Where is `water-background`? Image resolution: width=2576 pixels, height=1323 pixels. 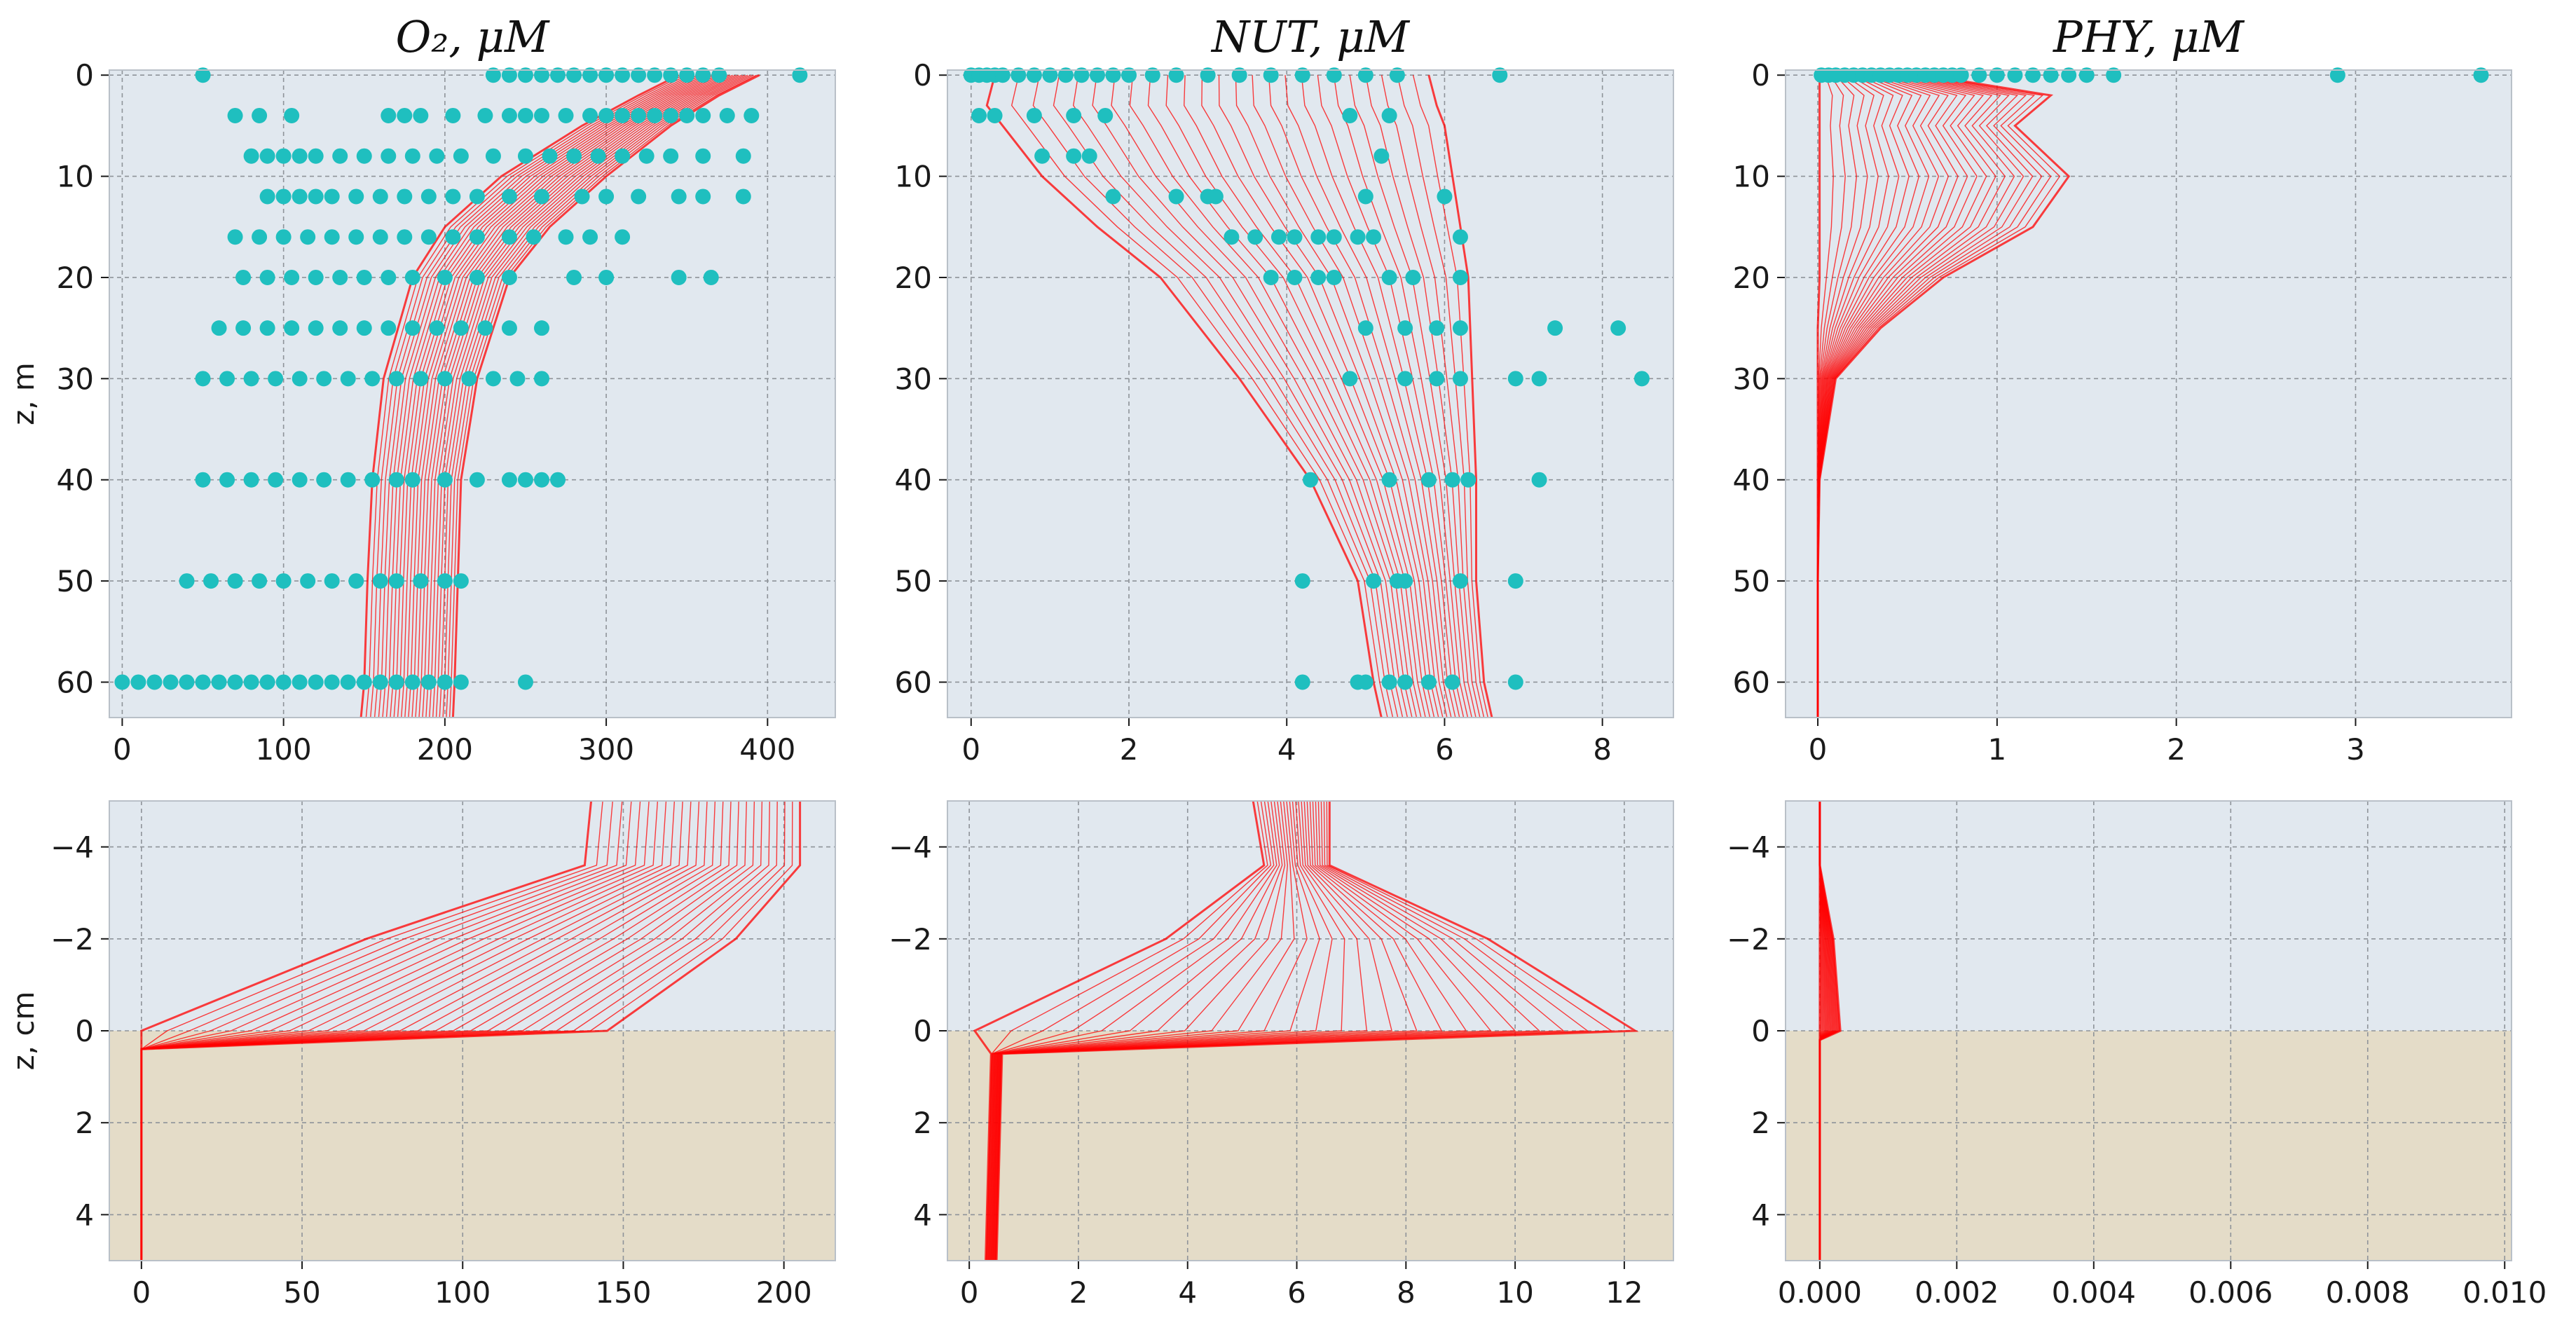
water-background is located at coordinates (1310, 394).